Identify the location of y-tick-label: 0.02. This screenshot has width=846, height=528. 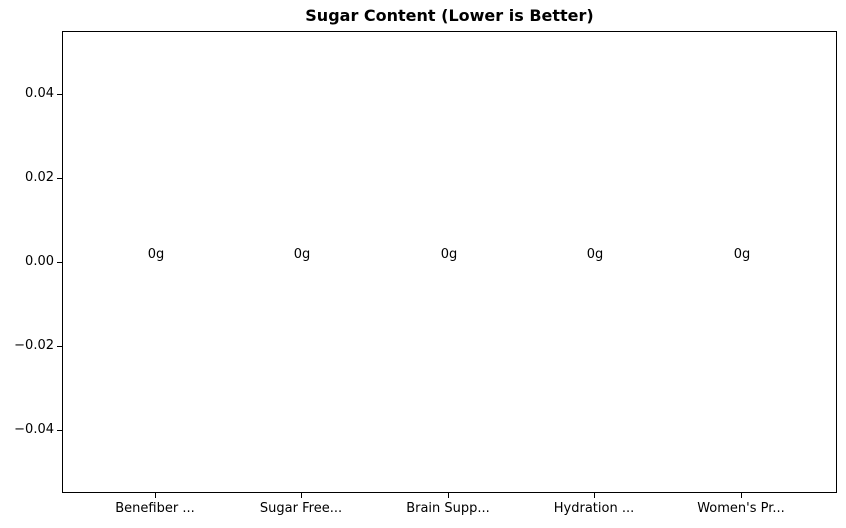
(39, 177).